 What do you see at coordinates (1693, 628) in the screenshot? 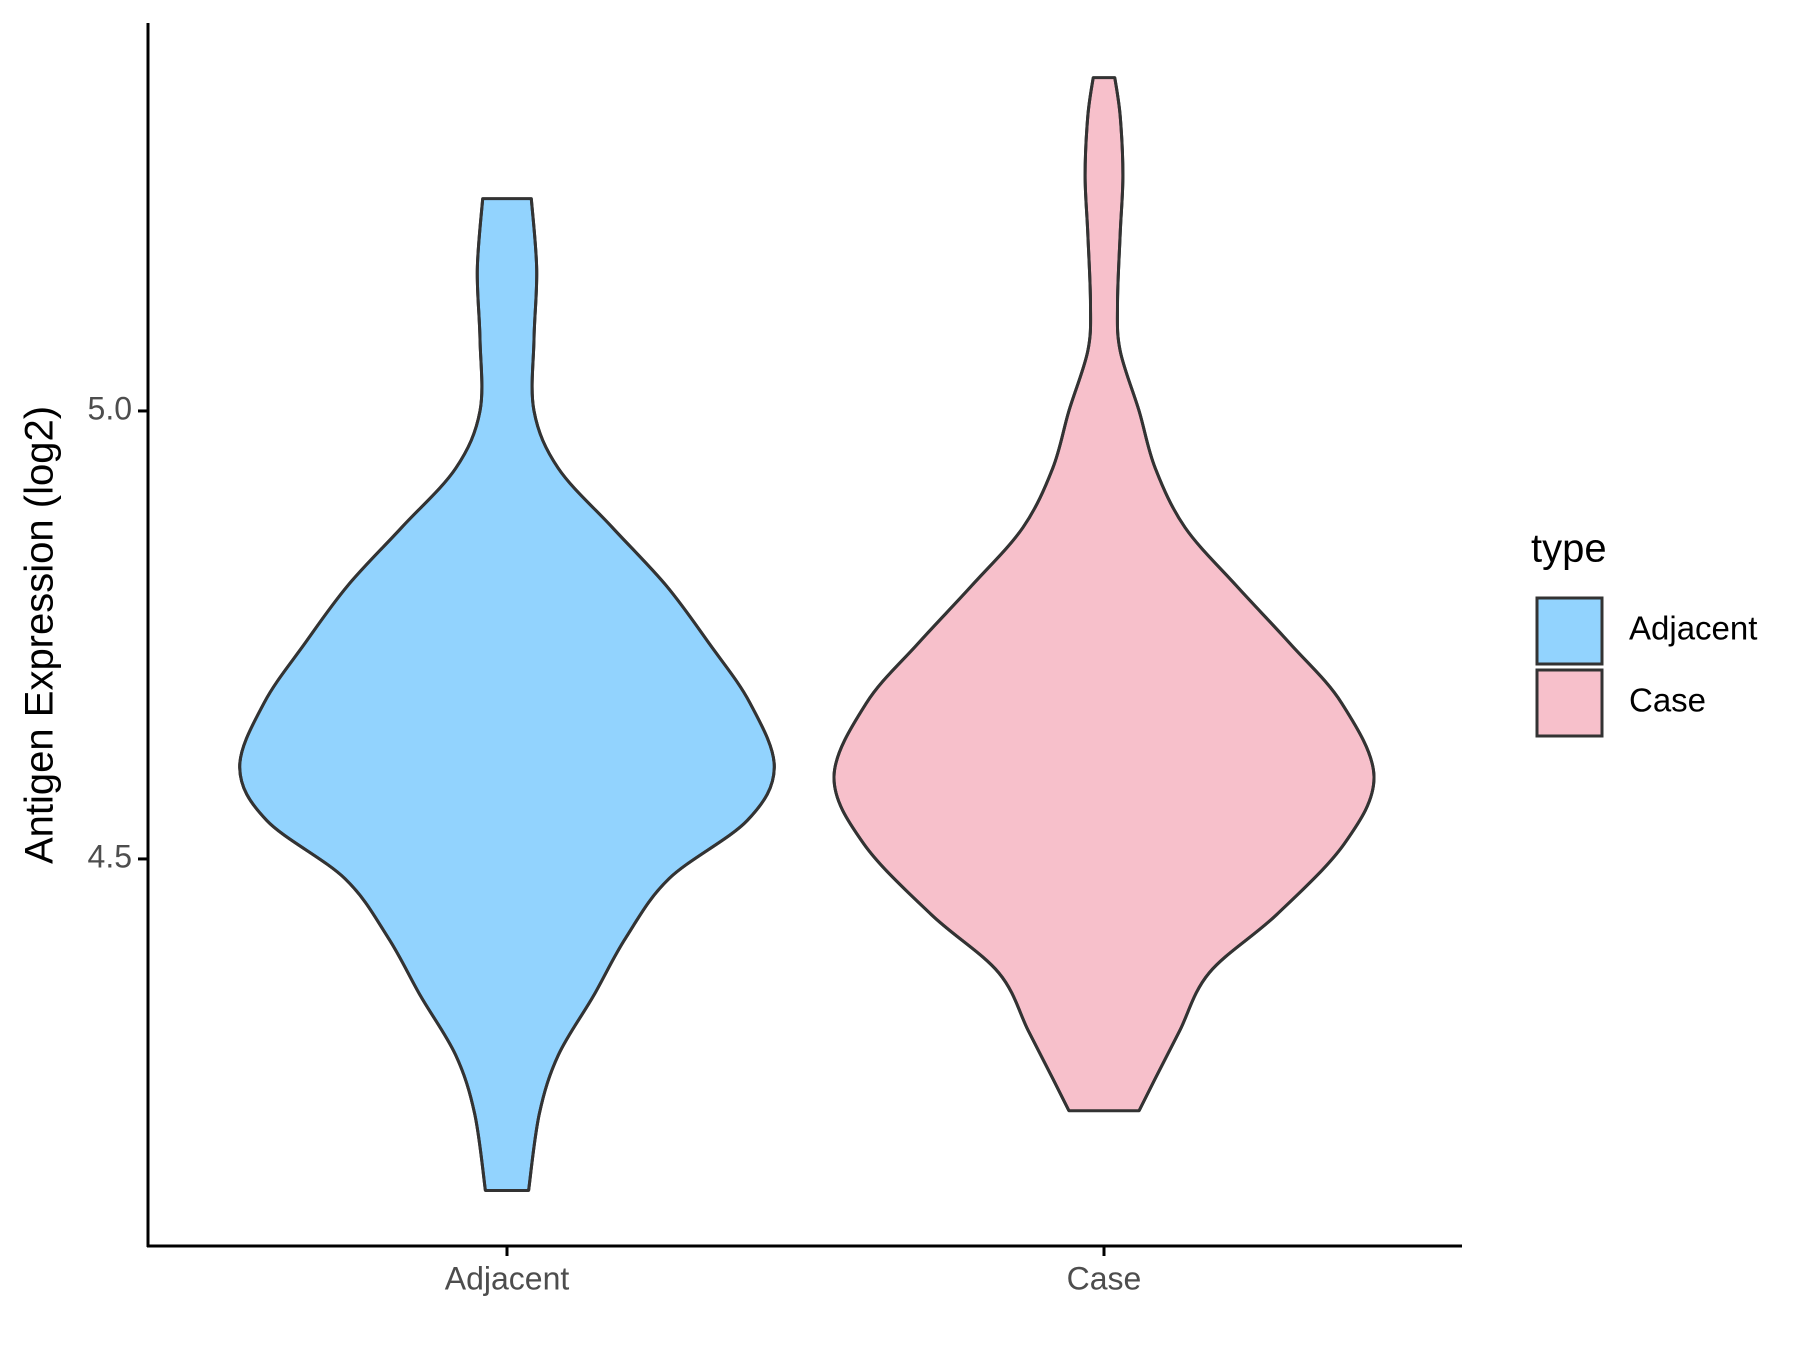
I see `legend-label: Adjacent` at bounding box center [1693, 628].